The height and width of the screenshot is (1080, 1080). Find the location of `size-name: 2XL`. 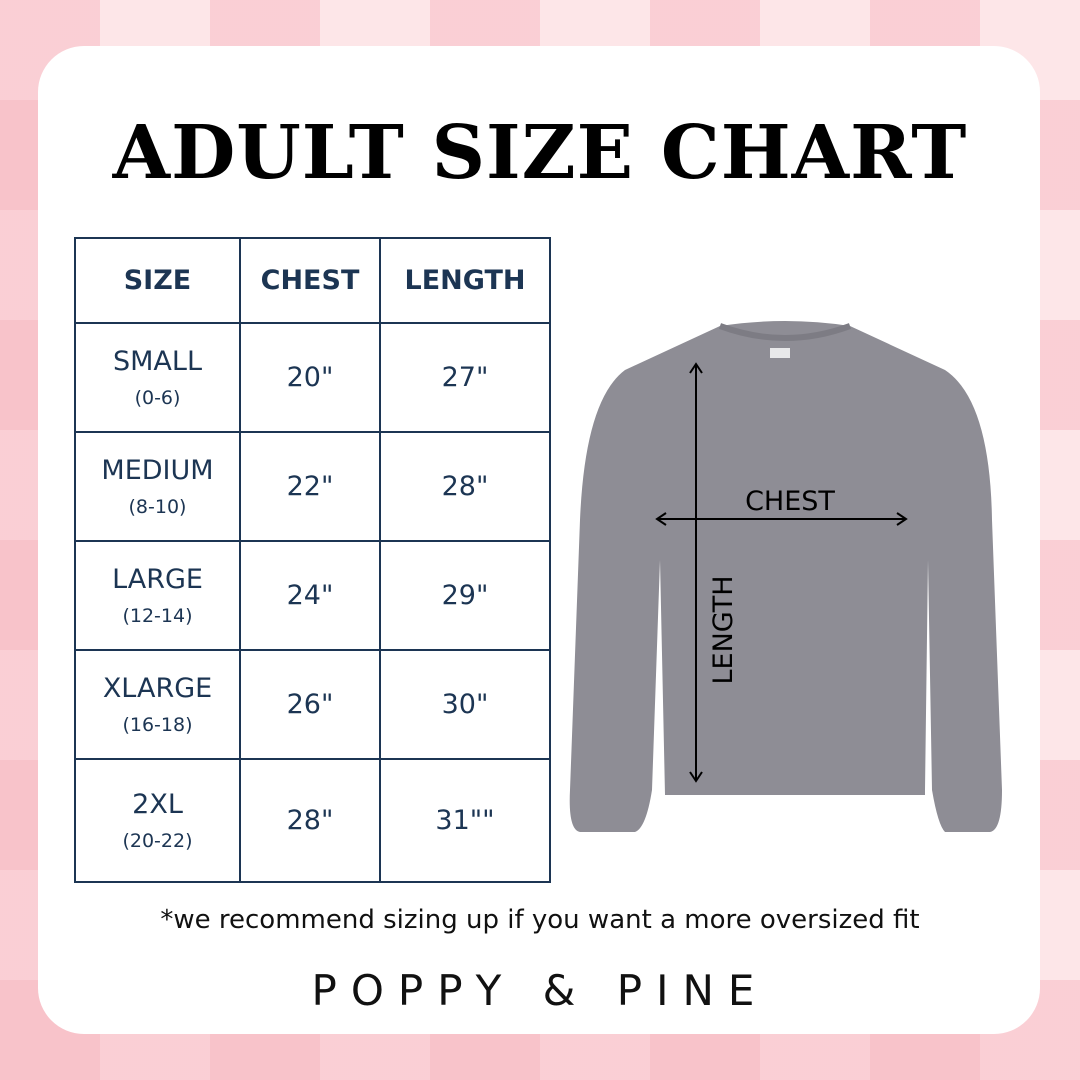

size-name: 2XL is located at coordinates (157, 804).